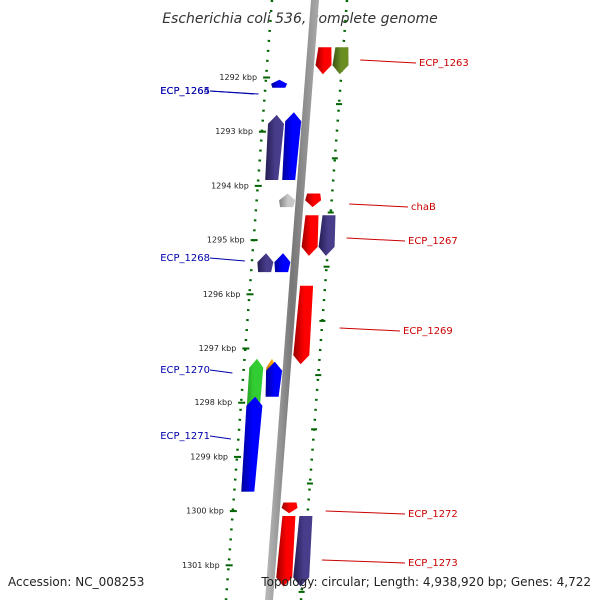 The width and height of the screenshot is (600, 600). What do you see at coordinates (213, 402) in the screenshot?
I see `tick-label: 1298 kbp` at bounding box center [213, 402].